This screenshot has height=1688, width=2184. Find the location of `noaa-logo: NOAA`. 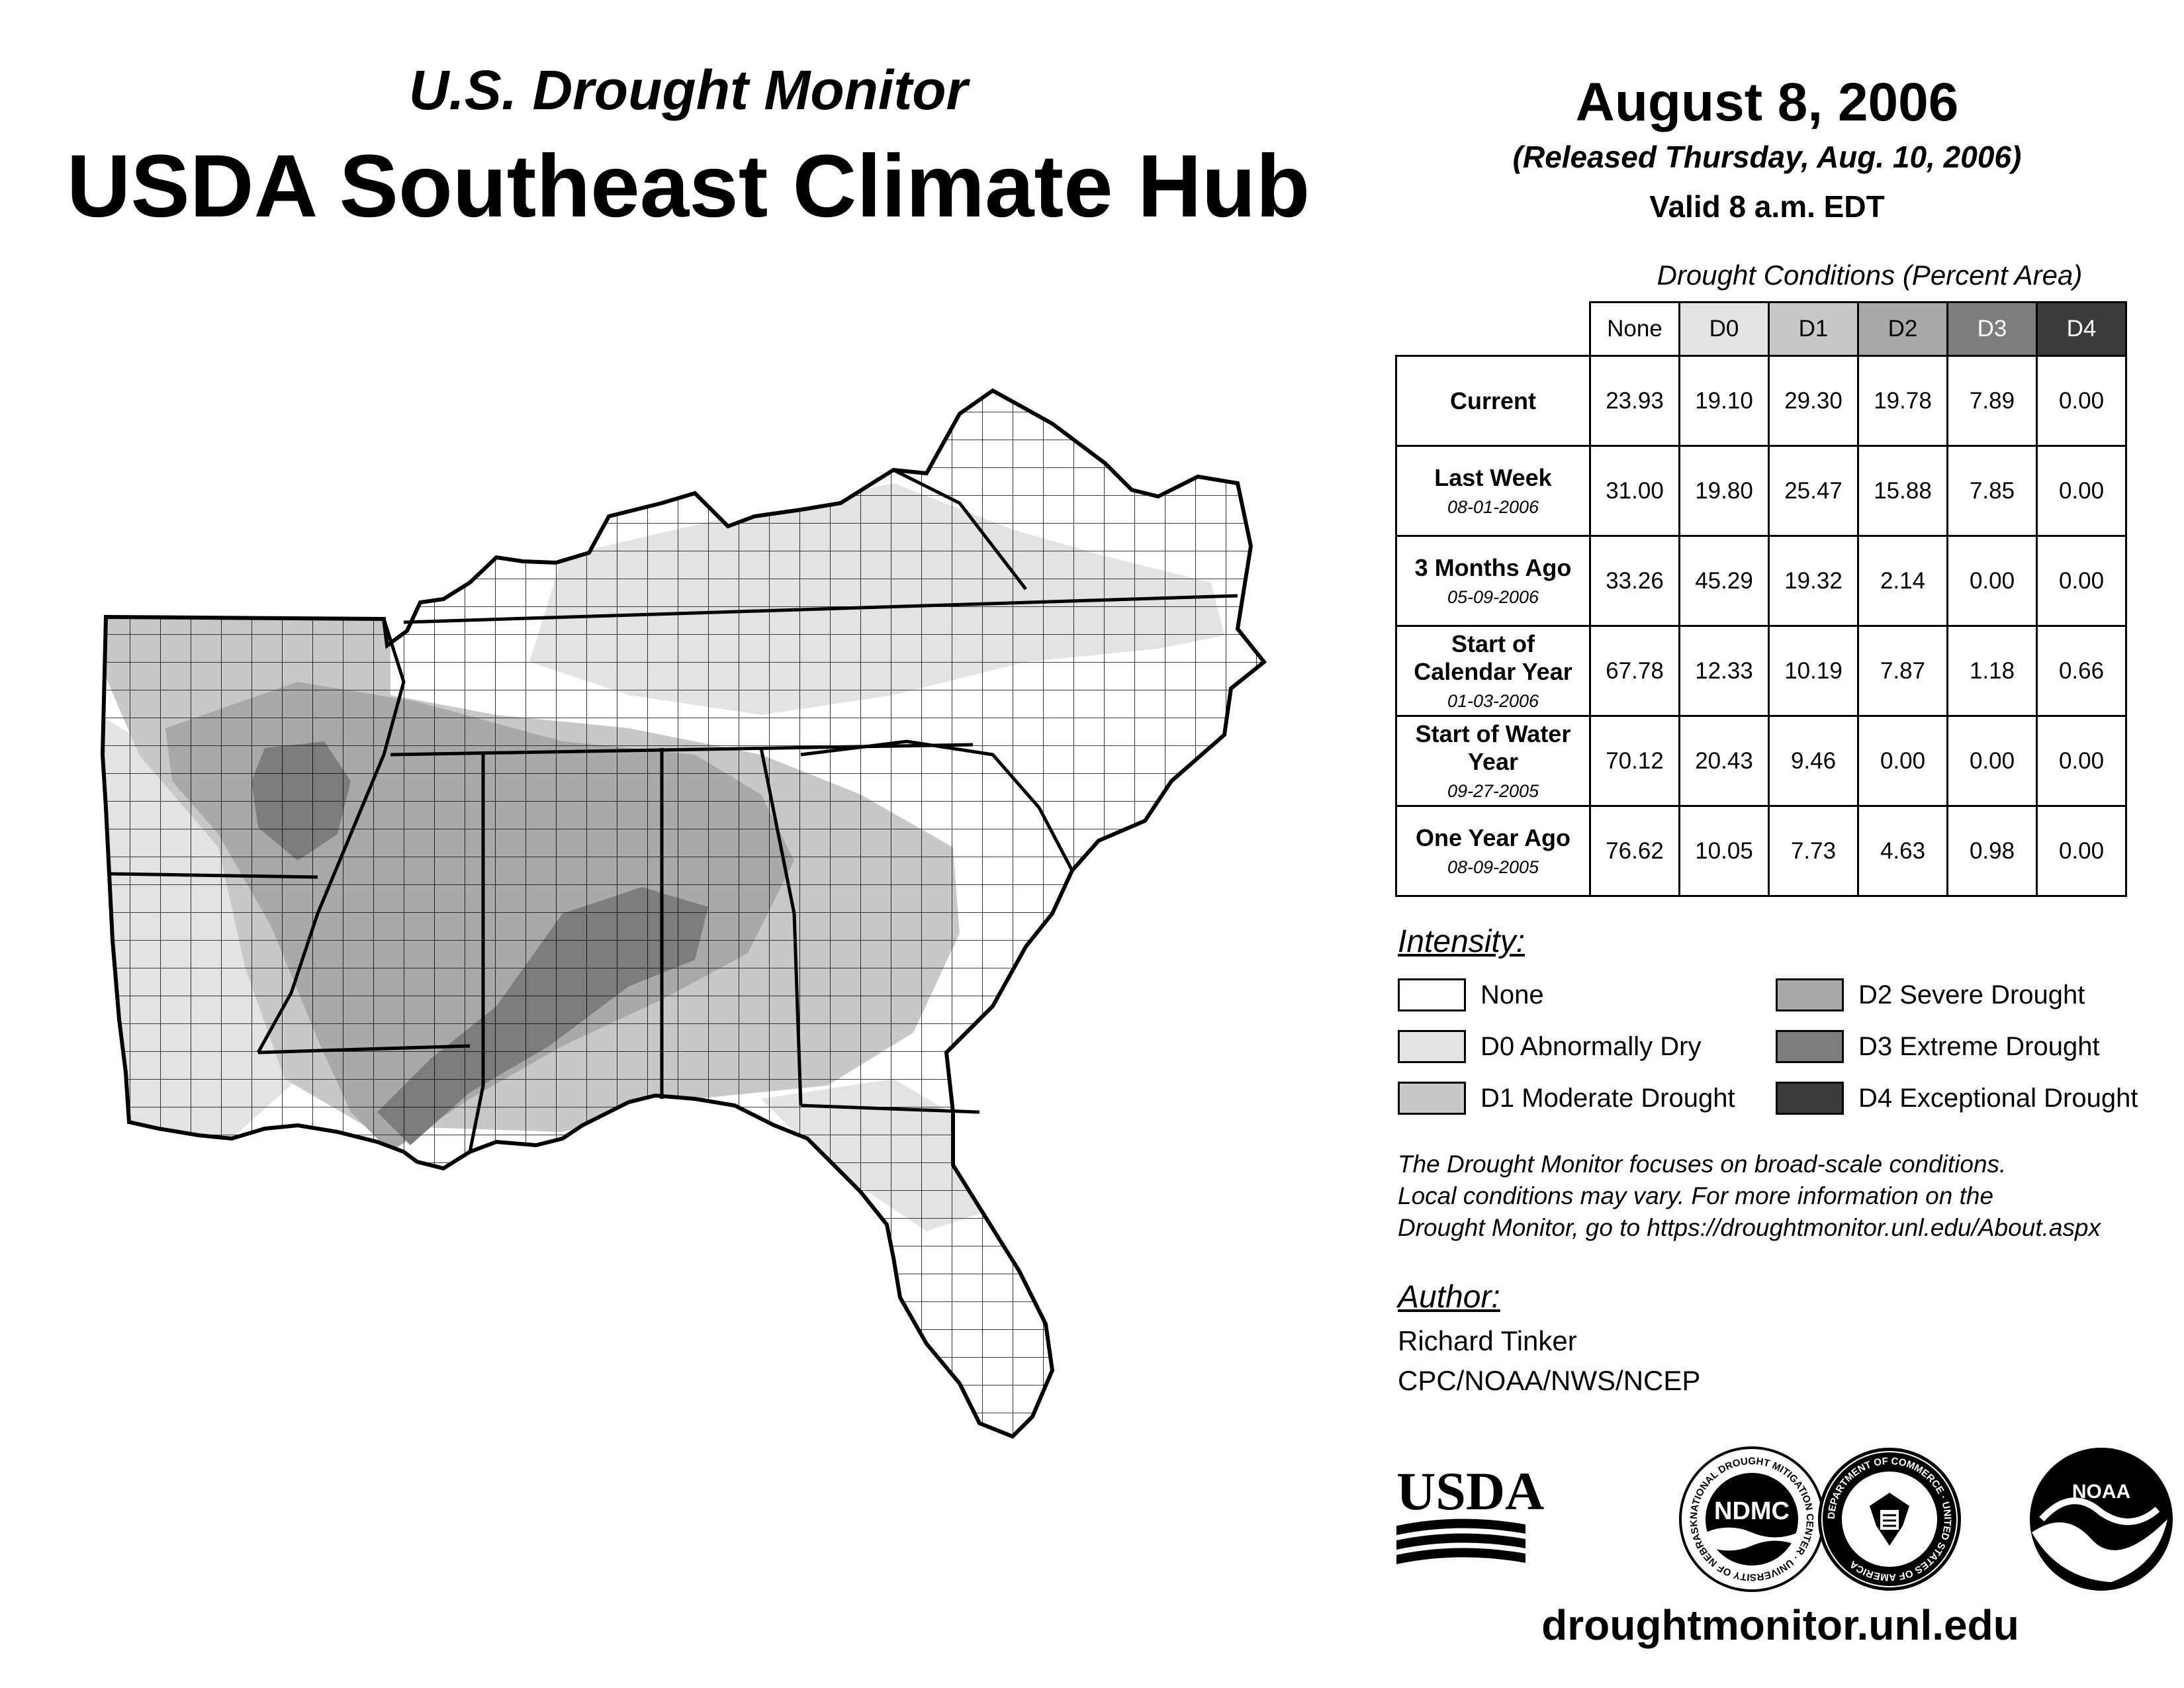

noaa-logo: NOAA is located at coordinates (2101, 1519).